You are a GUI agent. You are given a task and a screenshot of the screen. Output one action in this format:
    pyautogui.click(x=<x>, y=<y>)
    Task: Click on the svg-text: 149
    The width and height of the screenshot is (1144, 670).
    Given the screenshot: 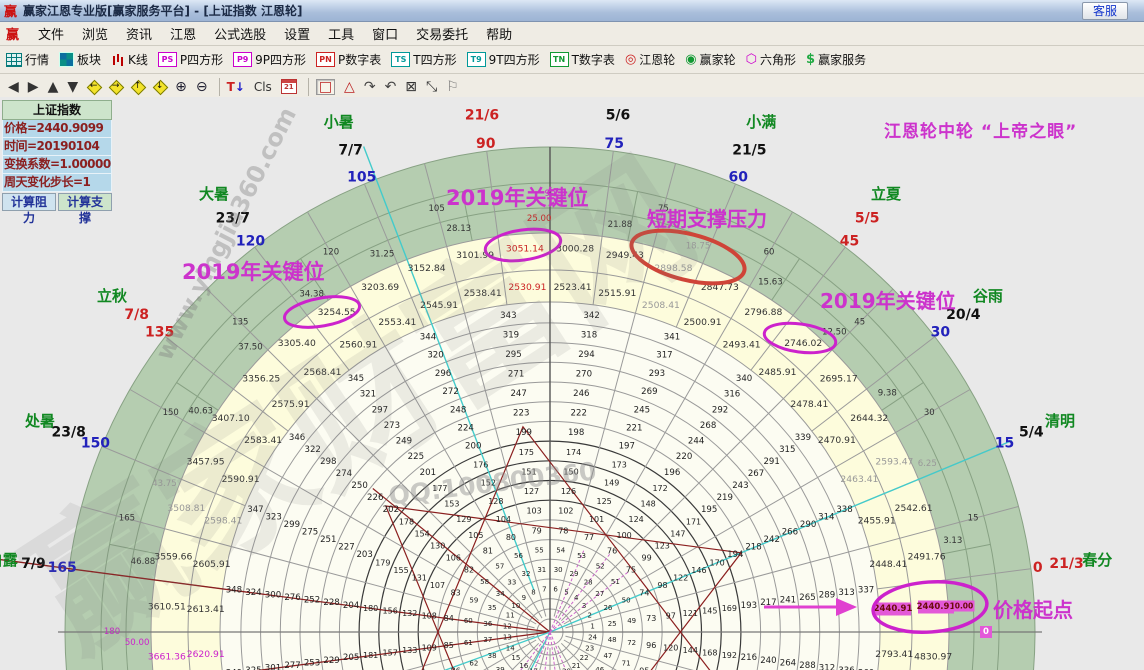 What is the action you would take?
    pyautogui.click(x=611, y=483)
    